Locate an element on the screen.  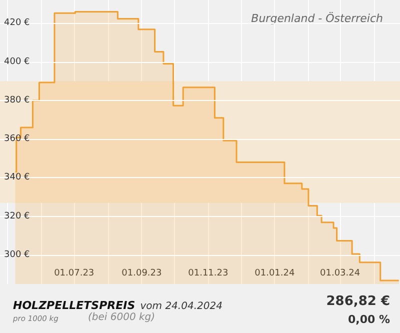
y-tick-label: 340 € is located at coordinates (17, 177).